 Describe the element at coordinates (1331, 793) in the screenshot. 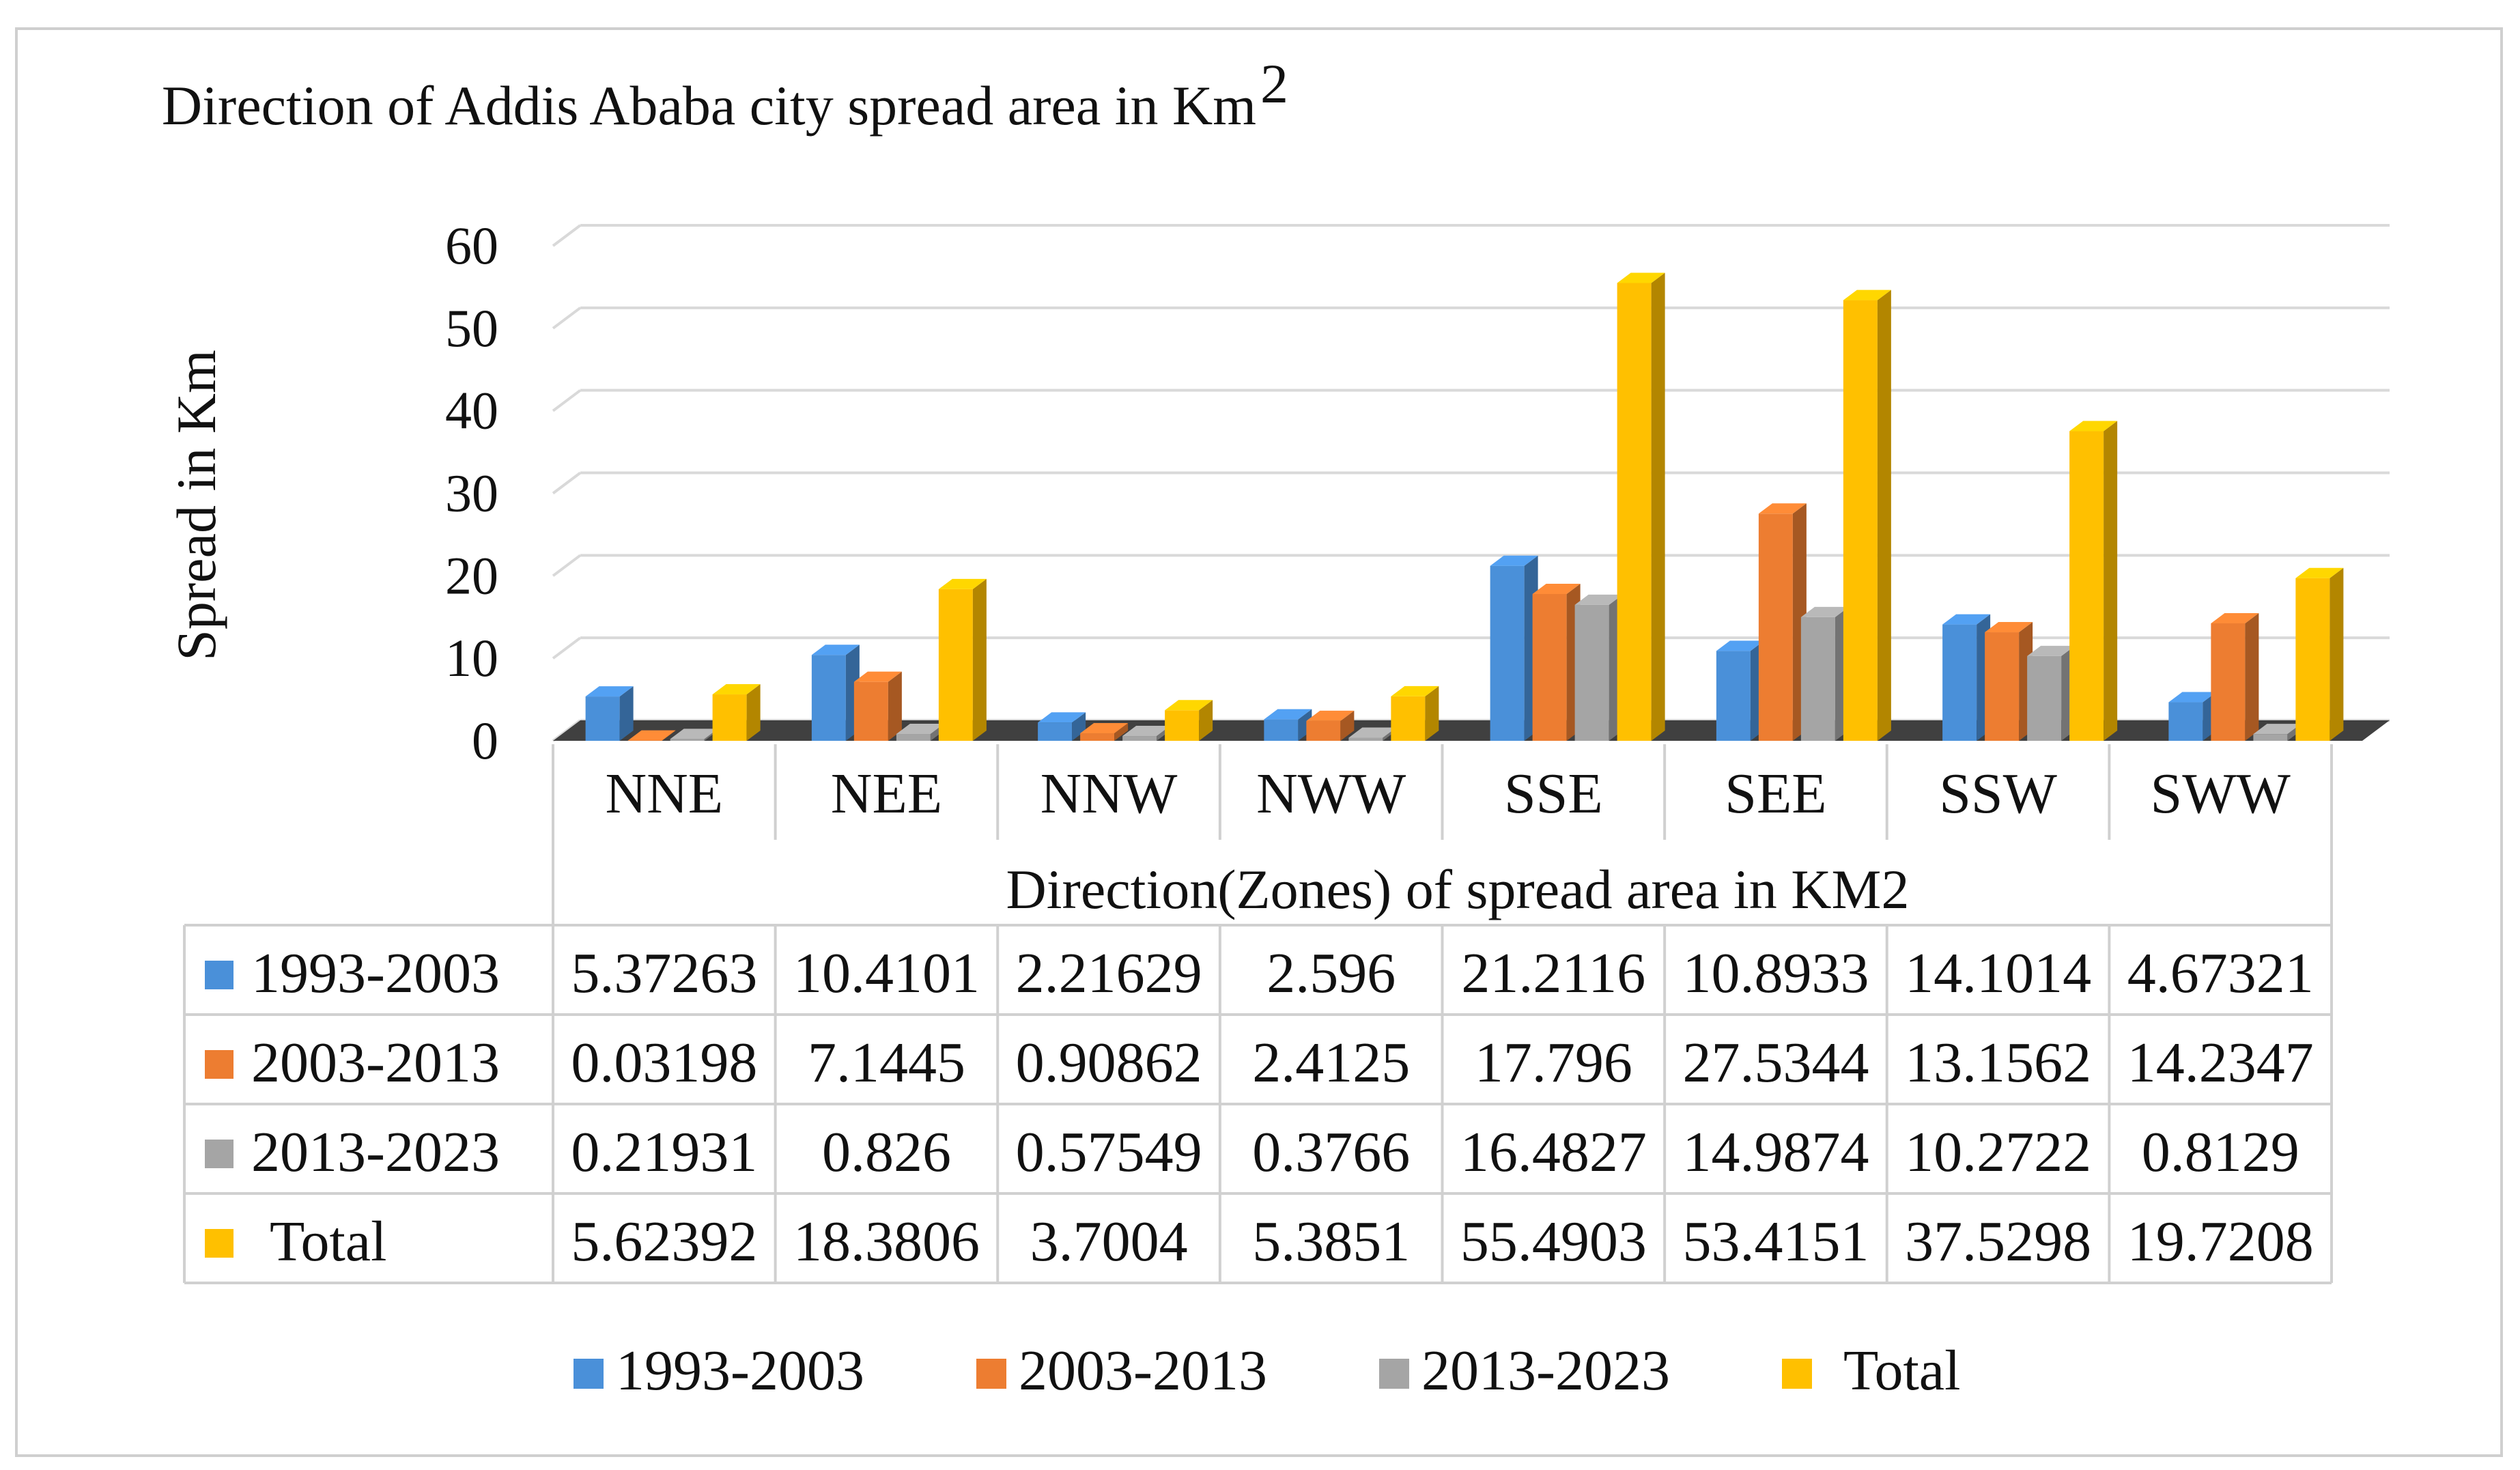

I see `category-label-nww: NWW` at that location.